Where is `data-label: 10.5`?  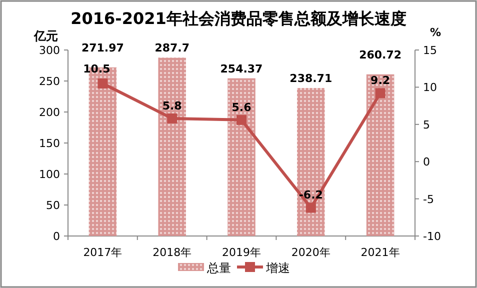
data-label: 10.5 is located at coordinates (96, 69).